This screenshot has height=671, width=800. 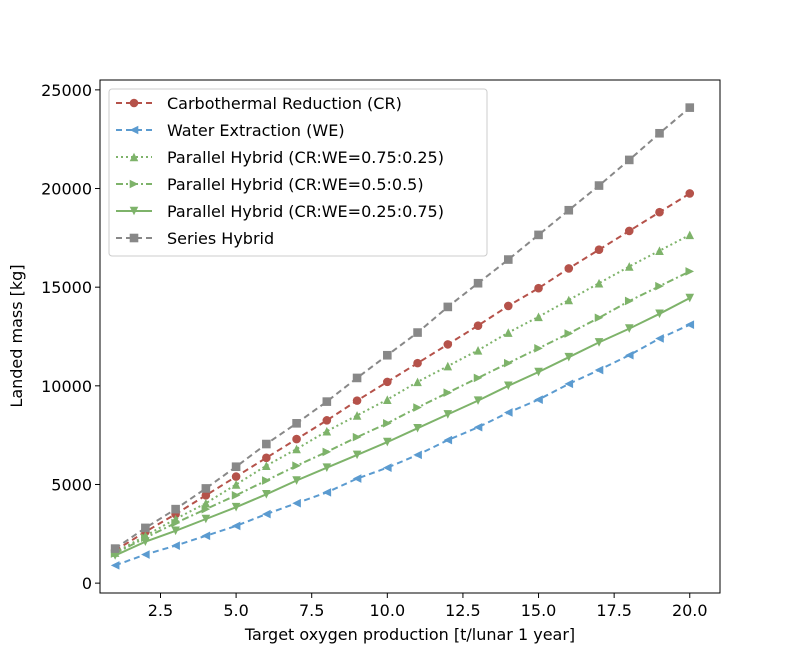 I want to click on legend-label: Series Hybrid, so click(x=220, y=238).